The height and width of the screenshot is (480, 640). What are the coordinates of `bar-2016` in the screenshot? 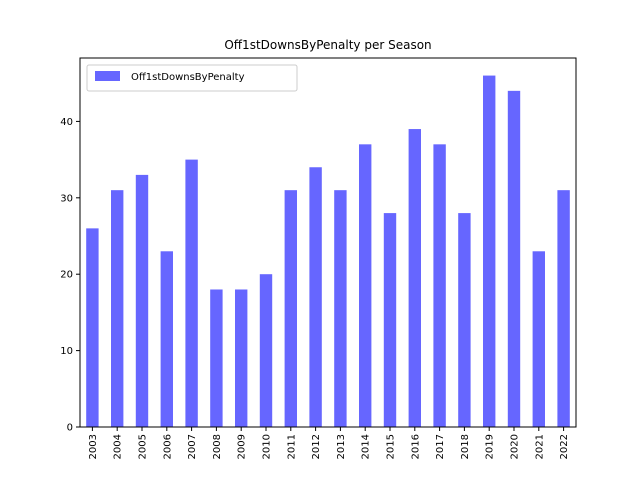 It's located at (414, 278).